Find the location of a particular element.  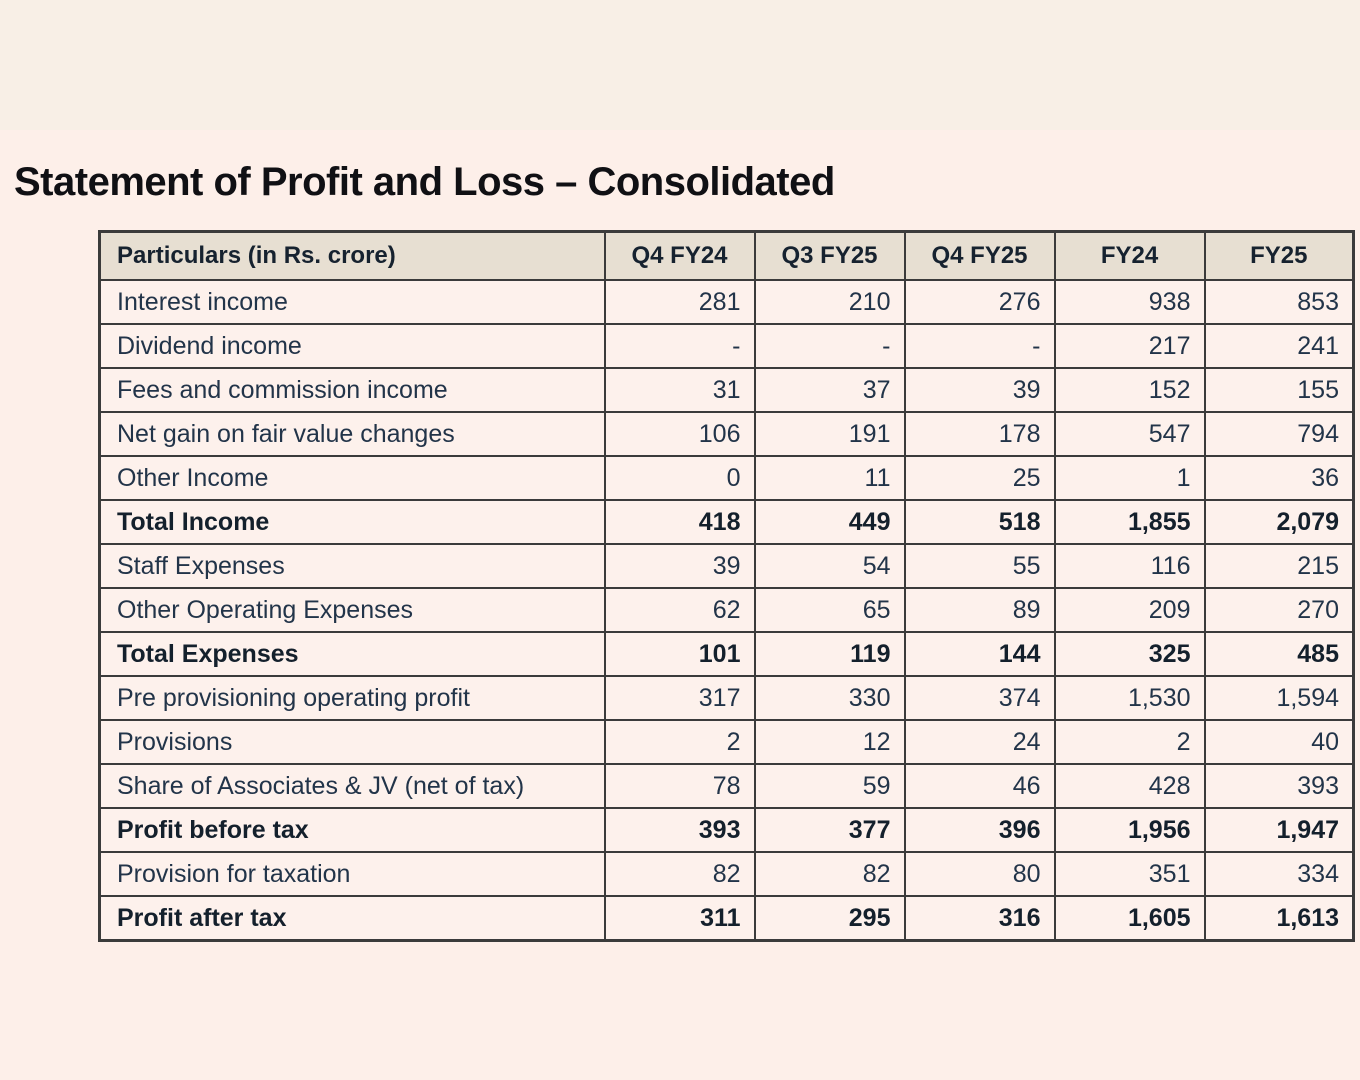

cell-value: 351 is located at coordinates (1129, 874).